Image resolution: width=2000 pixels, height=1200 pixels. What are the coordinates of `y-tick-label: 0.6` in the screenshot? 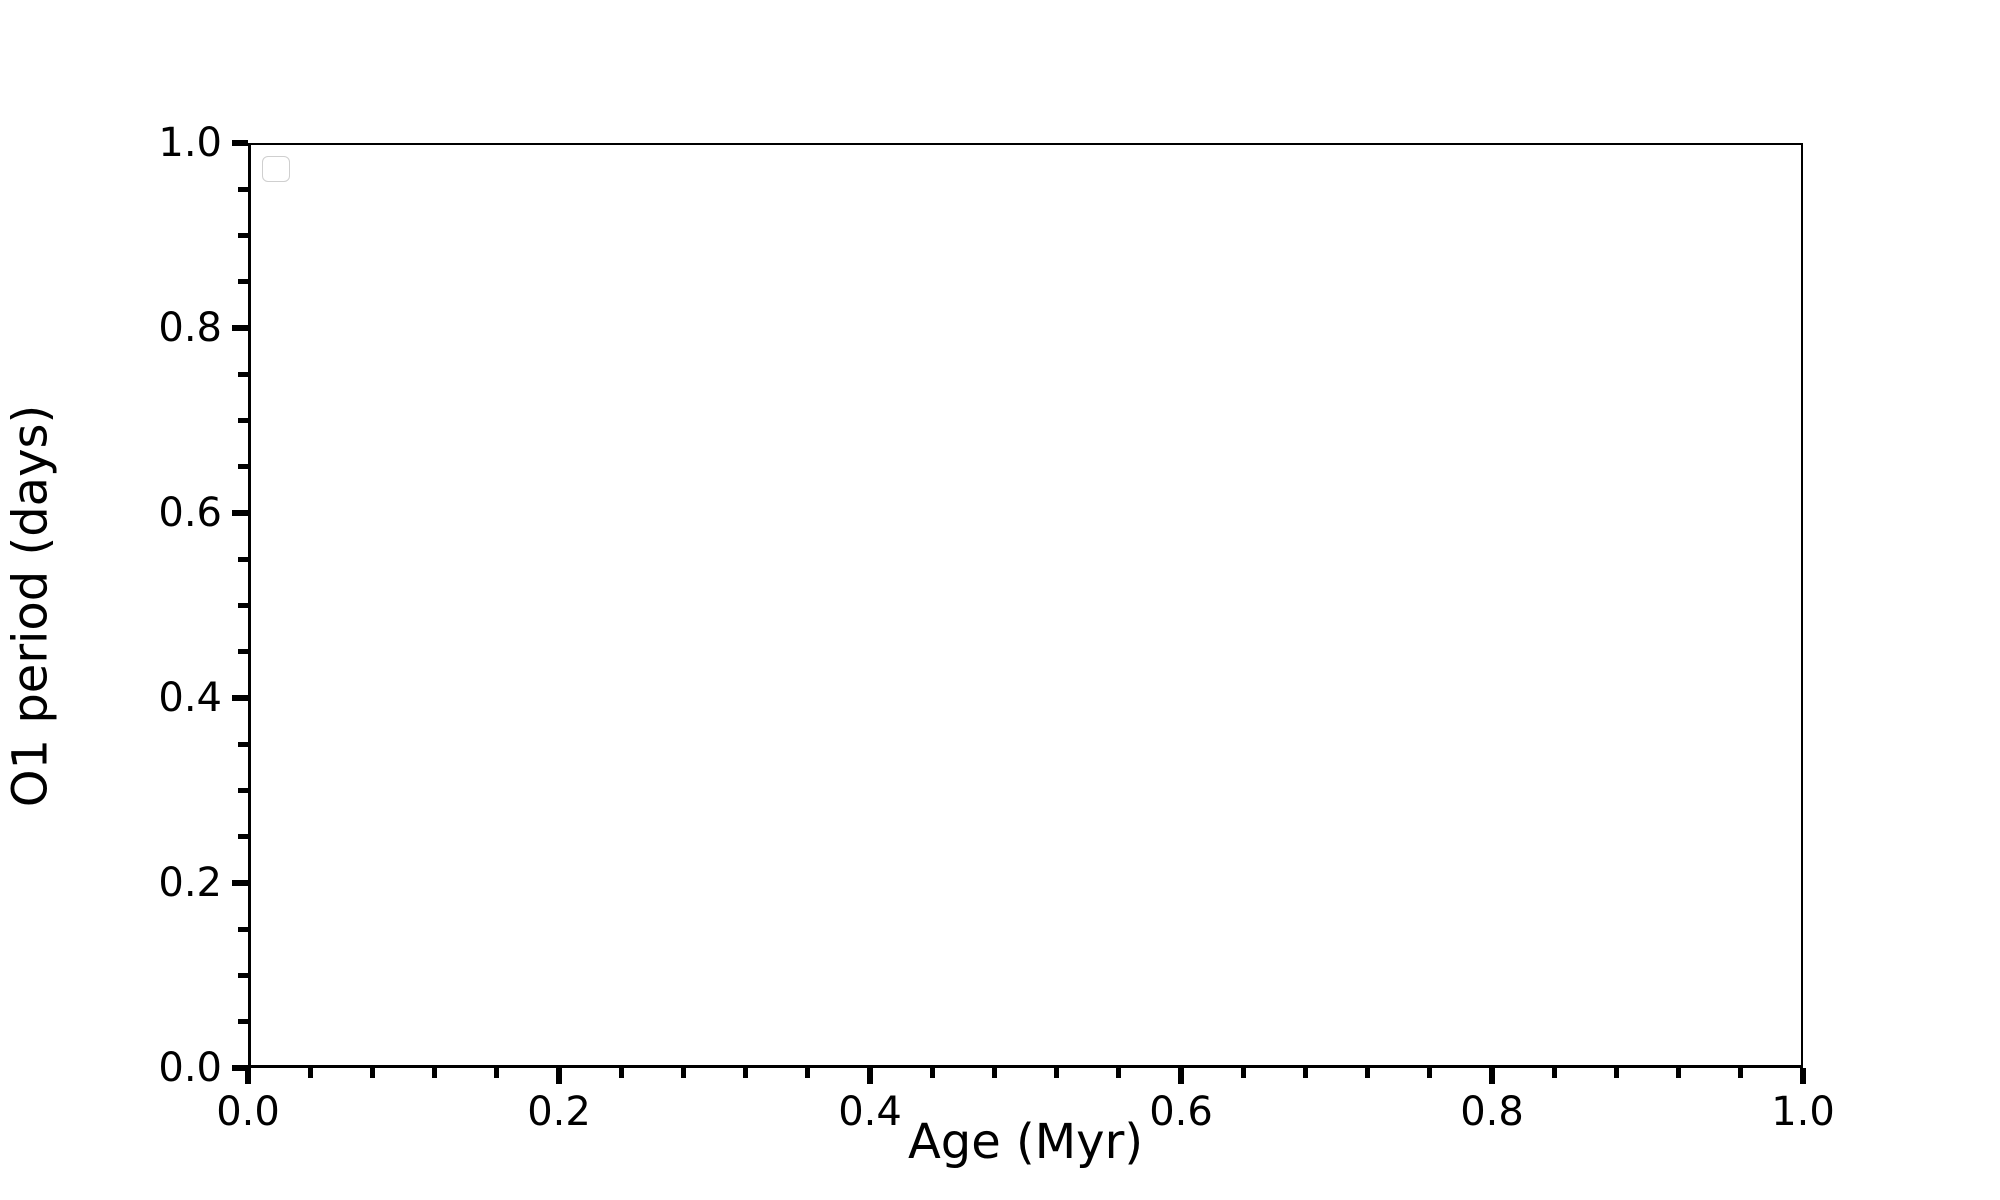 It's located at (190, 513).